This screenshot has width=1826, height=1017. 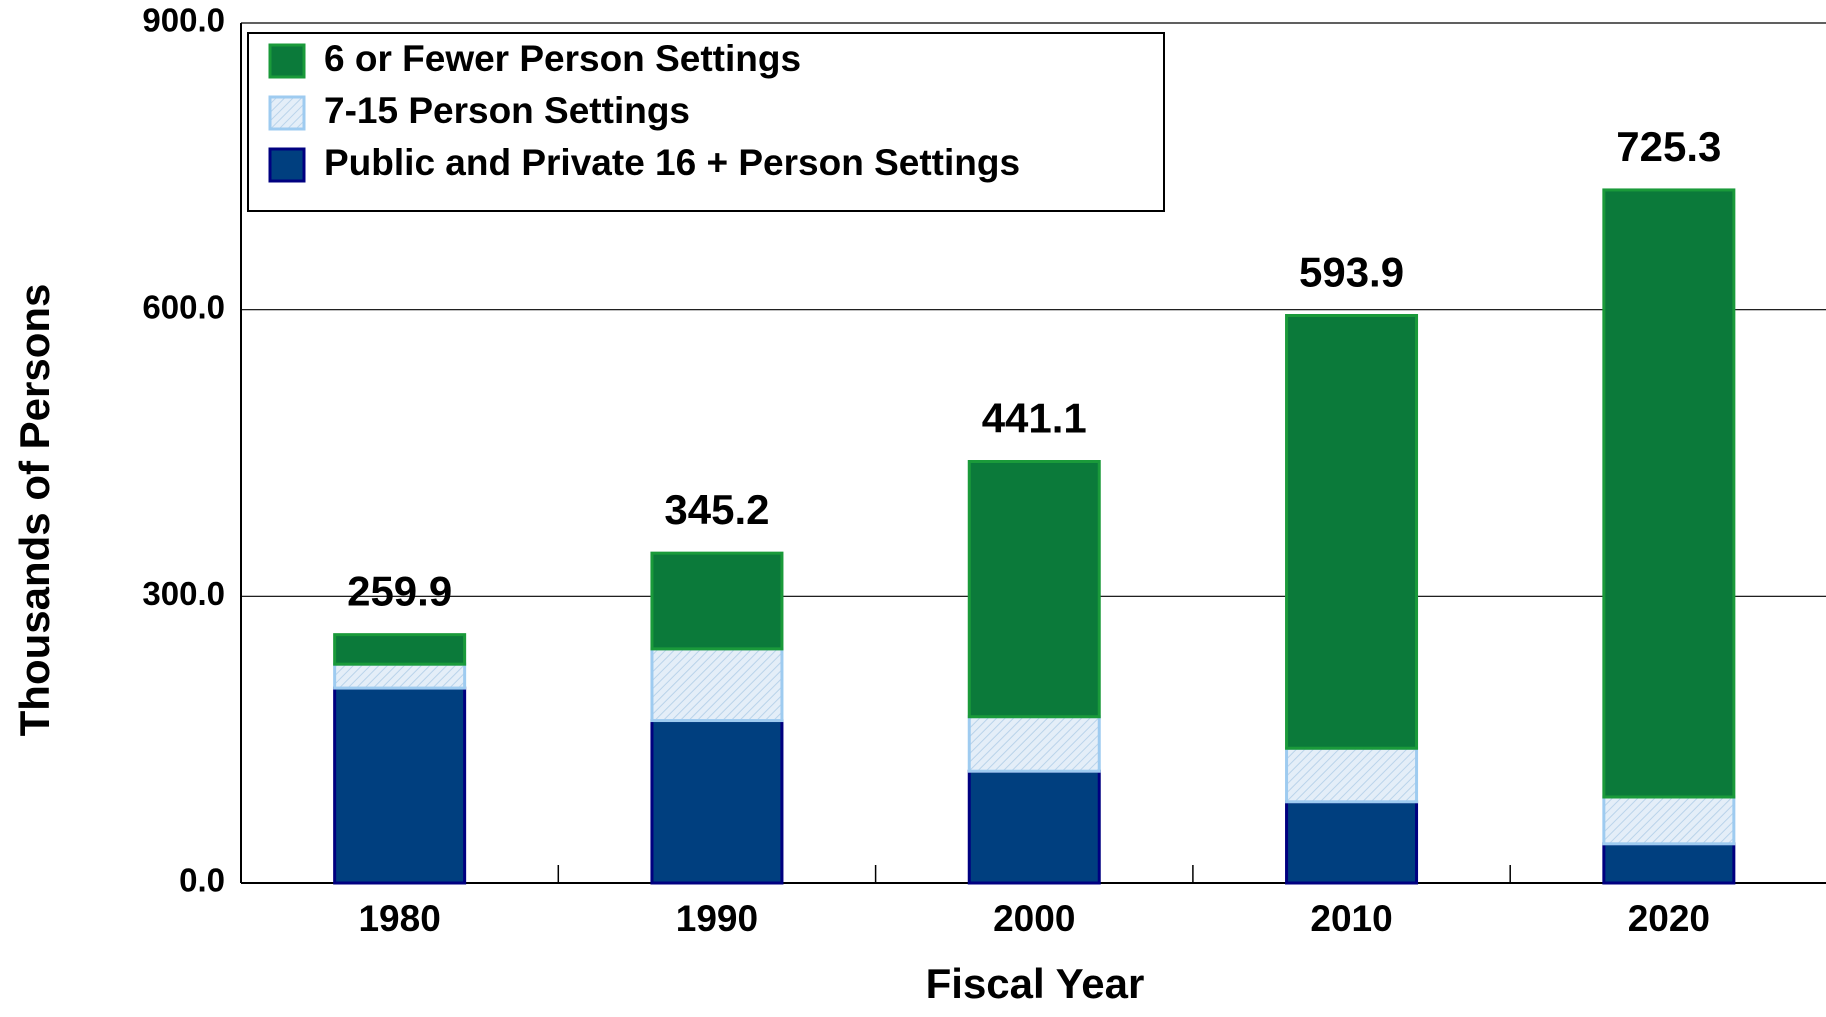 What do you see at coordinates (399, 918) in the screenshot?
I see `x-tick-label: 1980` at bounding box center [399, 918].